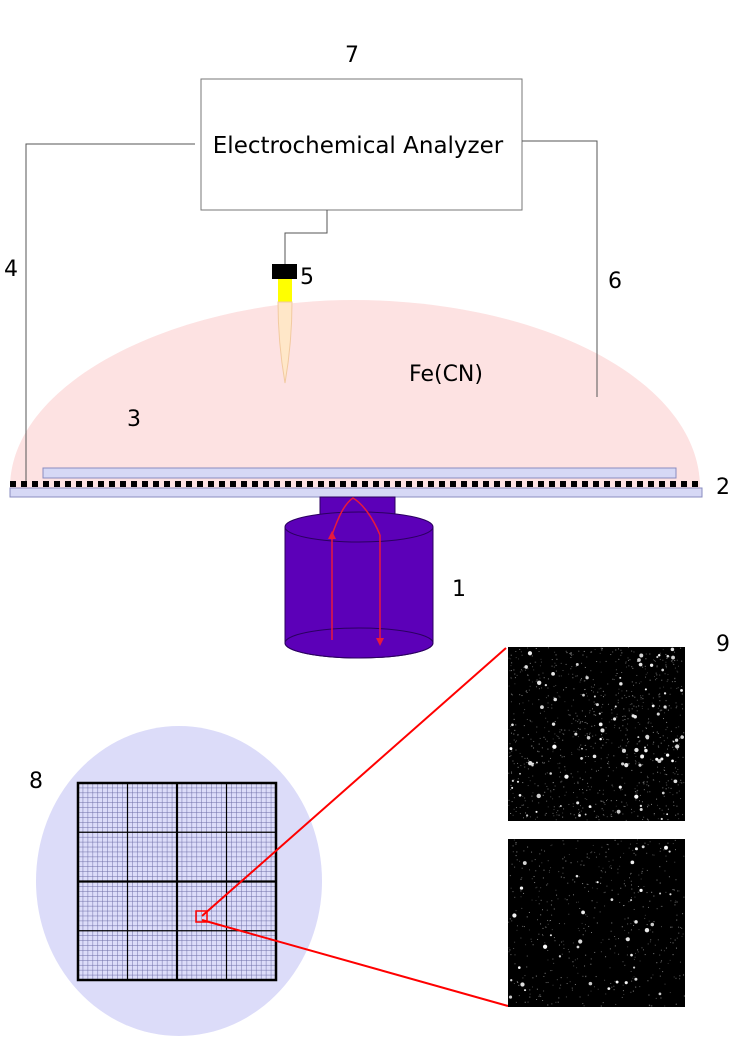  What do you see at coordinates (361, 144) in the screenshot?
I see `analyzer-box` at bounding box center [361, 144].